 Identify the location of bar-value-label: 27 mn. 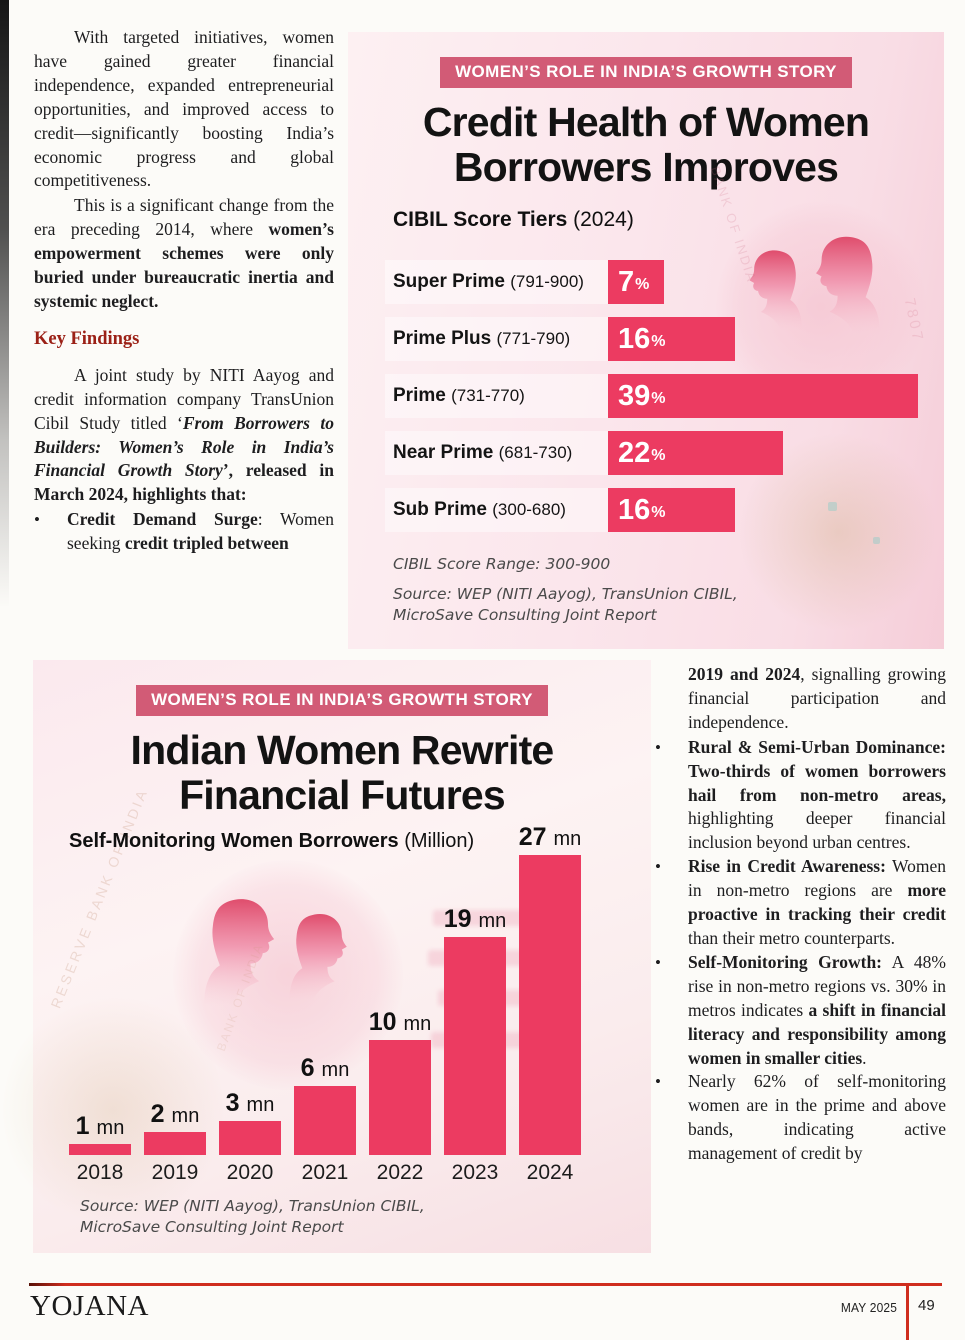
(550, 837).